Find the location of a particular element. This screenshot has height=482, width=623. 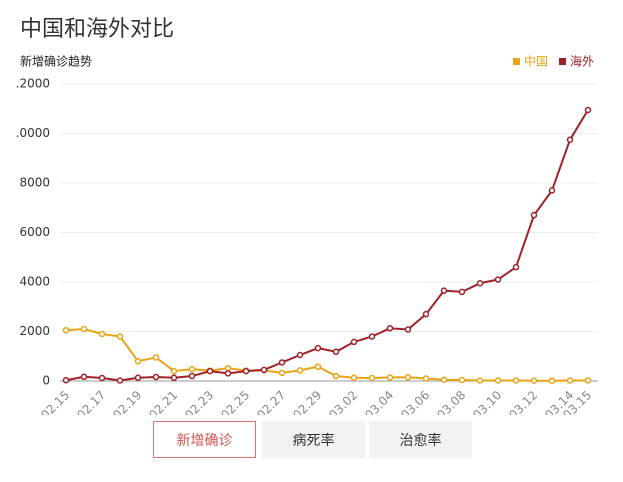

chart-subtitle: 新增确诊趋势 is located at coordinates (56, 61).